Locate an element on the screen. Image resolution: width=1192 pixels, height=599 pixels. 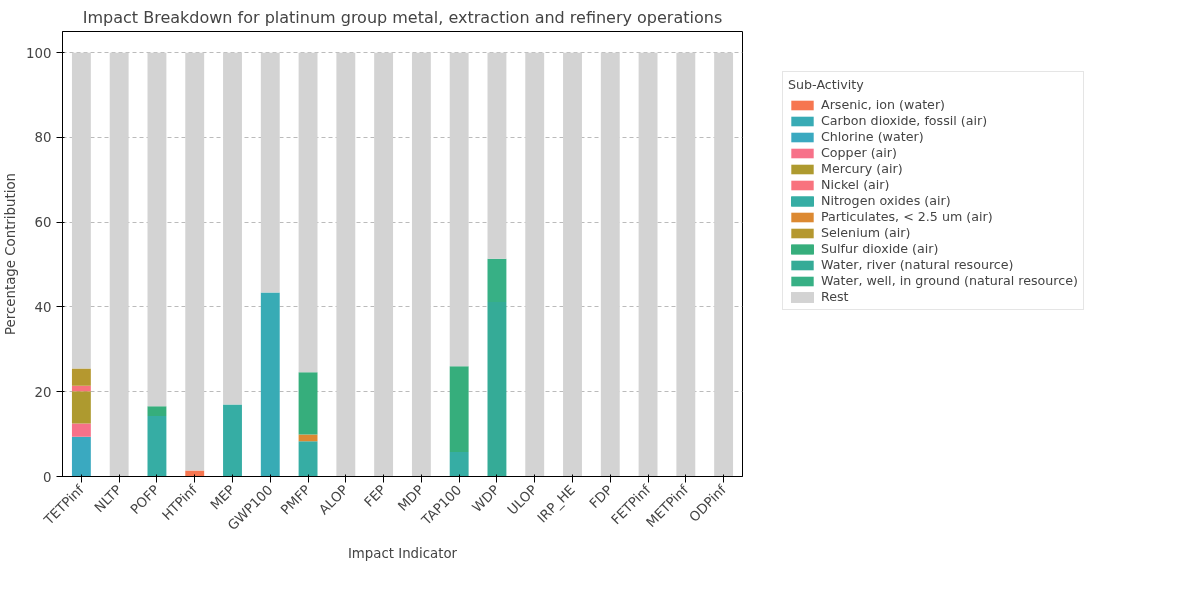
legend-label: Copper (air) is located at coordinates (859, 152).